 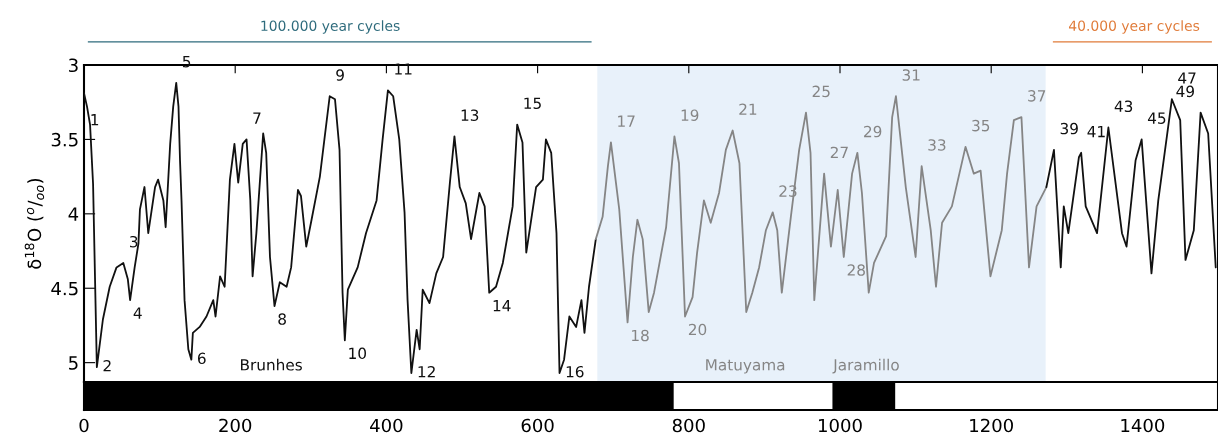 I want to click on annotation: Matuyama, so click(x=745, y=366).